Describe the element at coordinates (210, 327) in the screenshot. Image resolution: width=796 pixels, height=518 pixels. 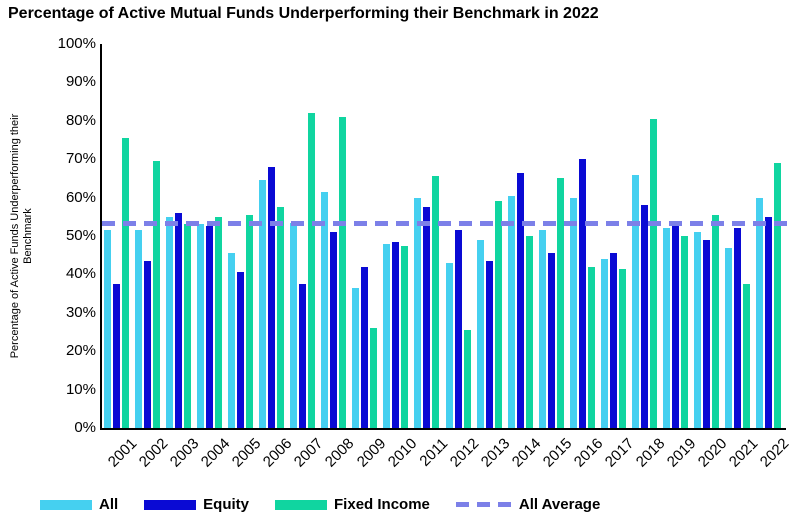
I see `bar-equity-2004` at that location.